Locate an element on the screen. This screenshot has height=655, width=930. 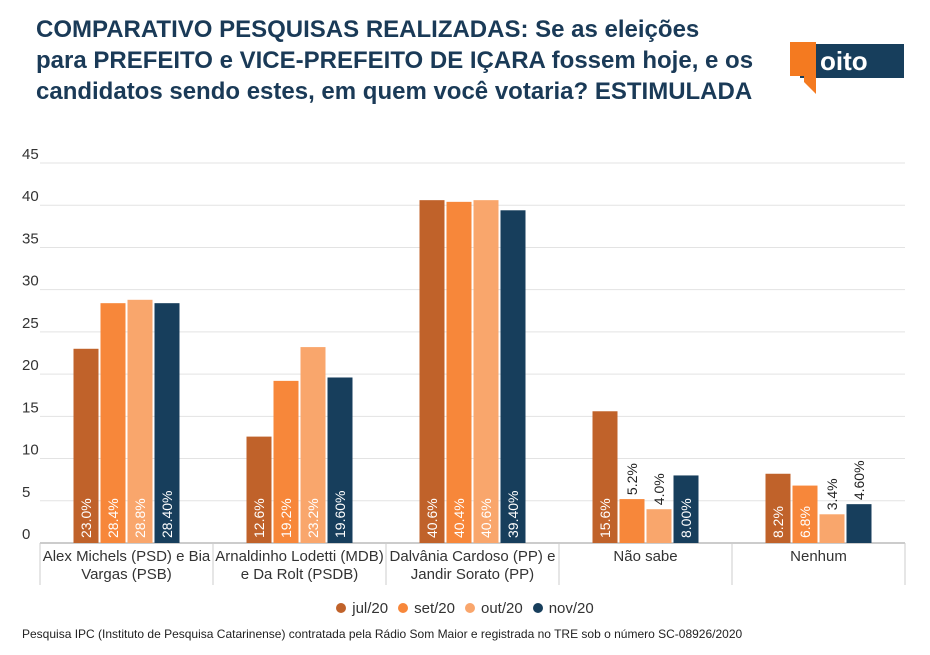
data-label: 19.60% is located at coordinates (340, 514).